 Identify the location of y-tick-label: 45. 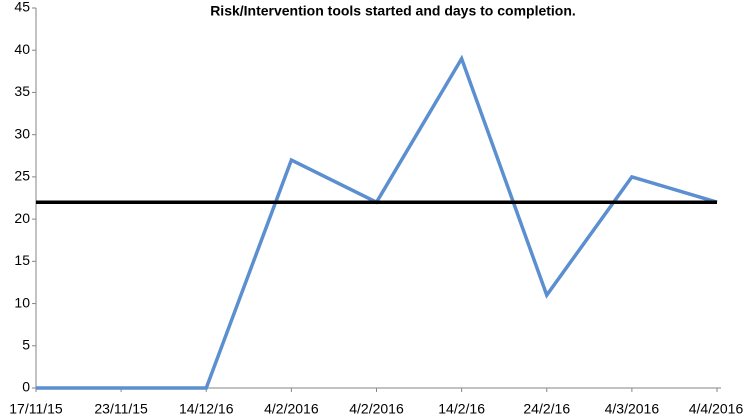
(22, 7).